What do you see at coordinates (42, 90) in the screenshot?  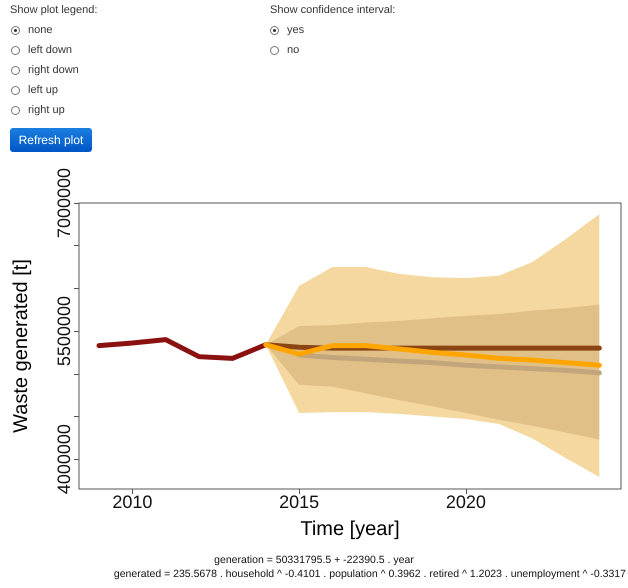 I see `text: left up` at bounding box center [42, 90].